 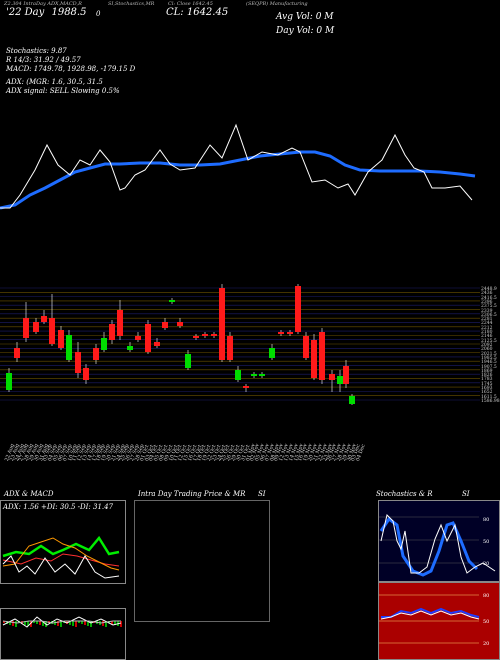 I want to click on stochastics-lines: 80 50 20, so click(x=437, y=545).